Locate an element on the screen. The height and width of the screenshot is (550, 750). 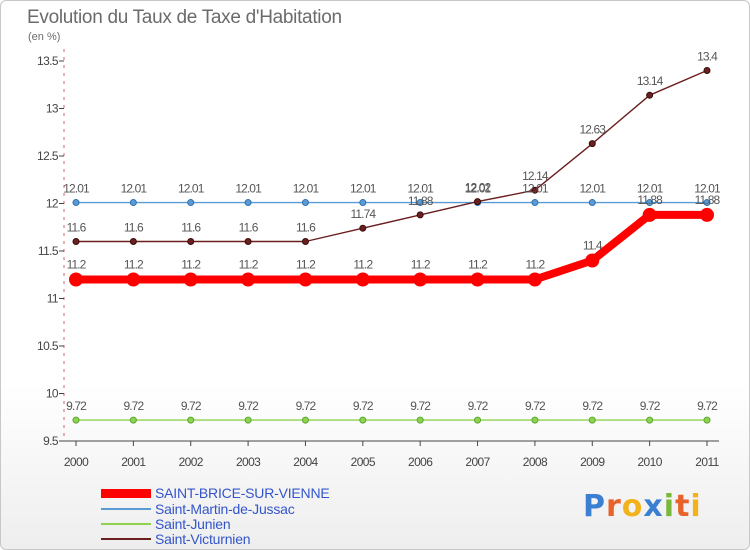
logo-letter: P is located at coordinates (594, 506).